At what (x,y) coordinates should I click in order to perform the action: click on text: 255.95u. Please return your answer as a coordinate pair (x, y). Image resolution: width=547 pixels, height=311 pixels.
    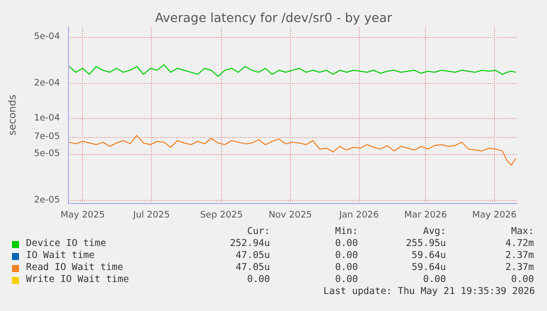
    Looking at the image, I should click on (425, 244).